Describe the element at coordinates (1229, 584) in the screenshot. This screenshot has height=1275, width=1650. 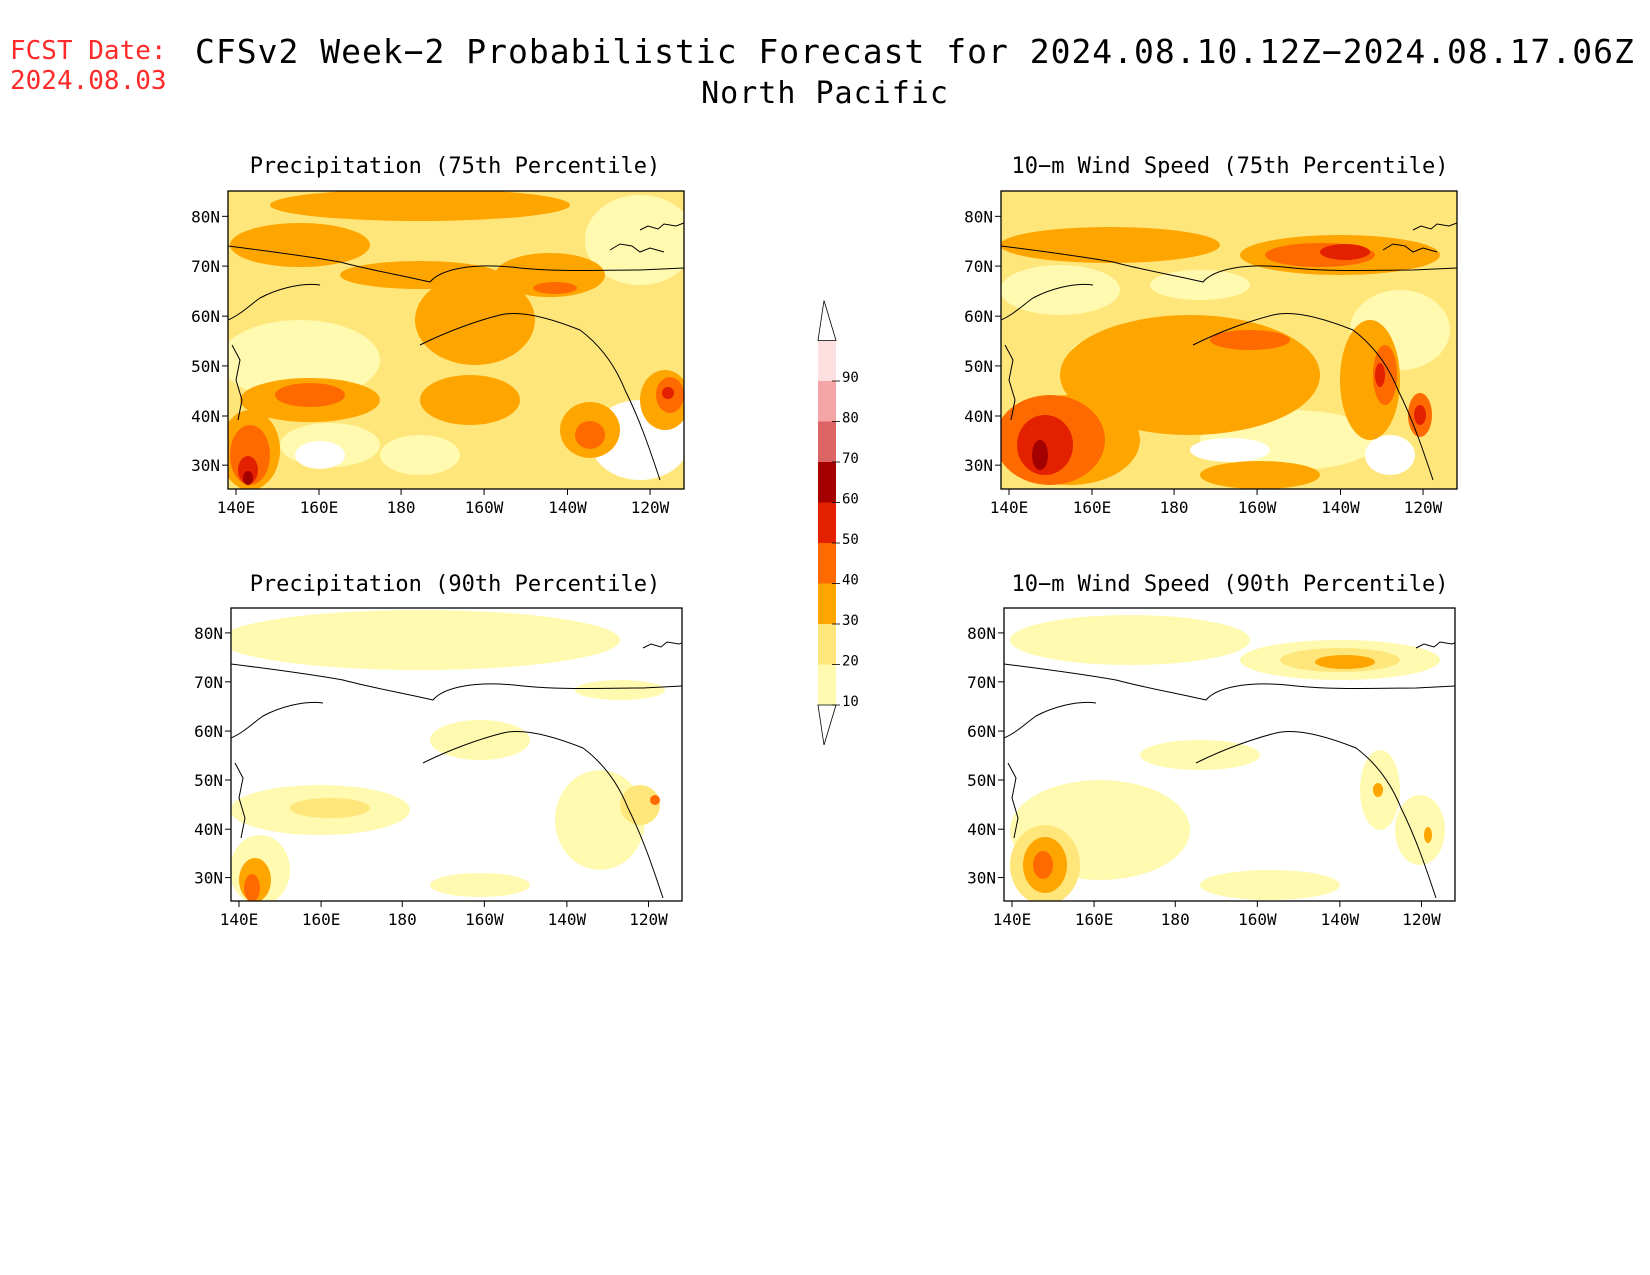
I see `panel-title: 10−m Wind Speed (90th Percentile)` at that location.